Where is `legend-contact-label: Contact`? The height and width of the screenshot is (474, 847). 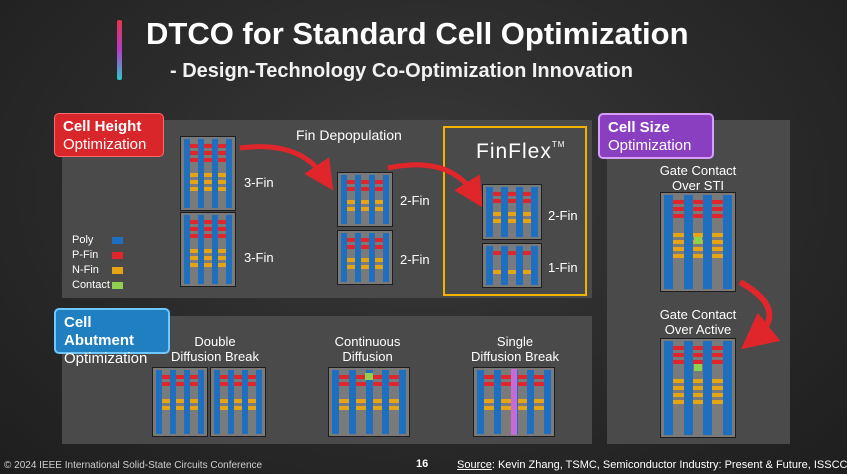 legend-contact-label: Contact is located at coordinates (91, 285).